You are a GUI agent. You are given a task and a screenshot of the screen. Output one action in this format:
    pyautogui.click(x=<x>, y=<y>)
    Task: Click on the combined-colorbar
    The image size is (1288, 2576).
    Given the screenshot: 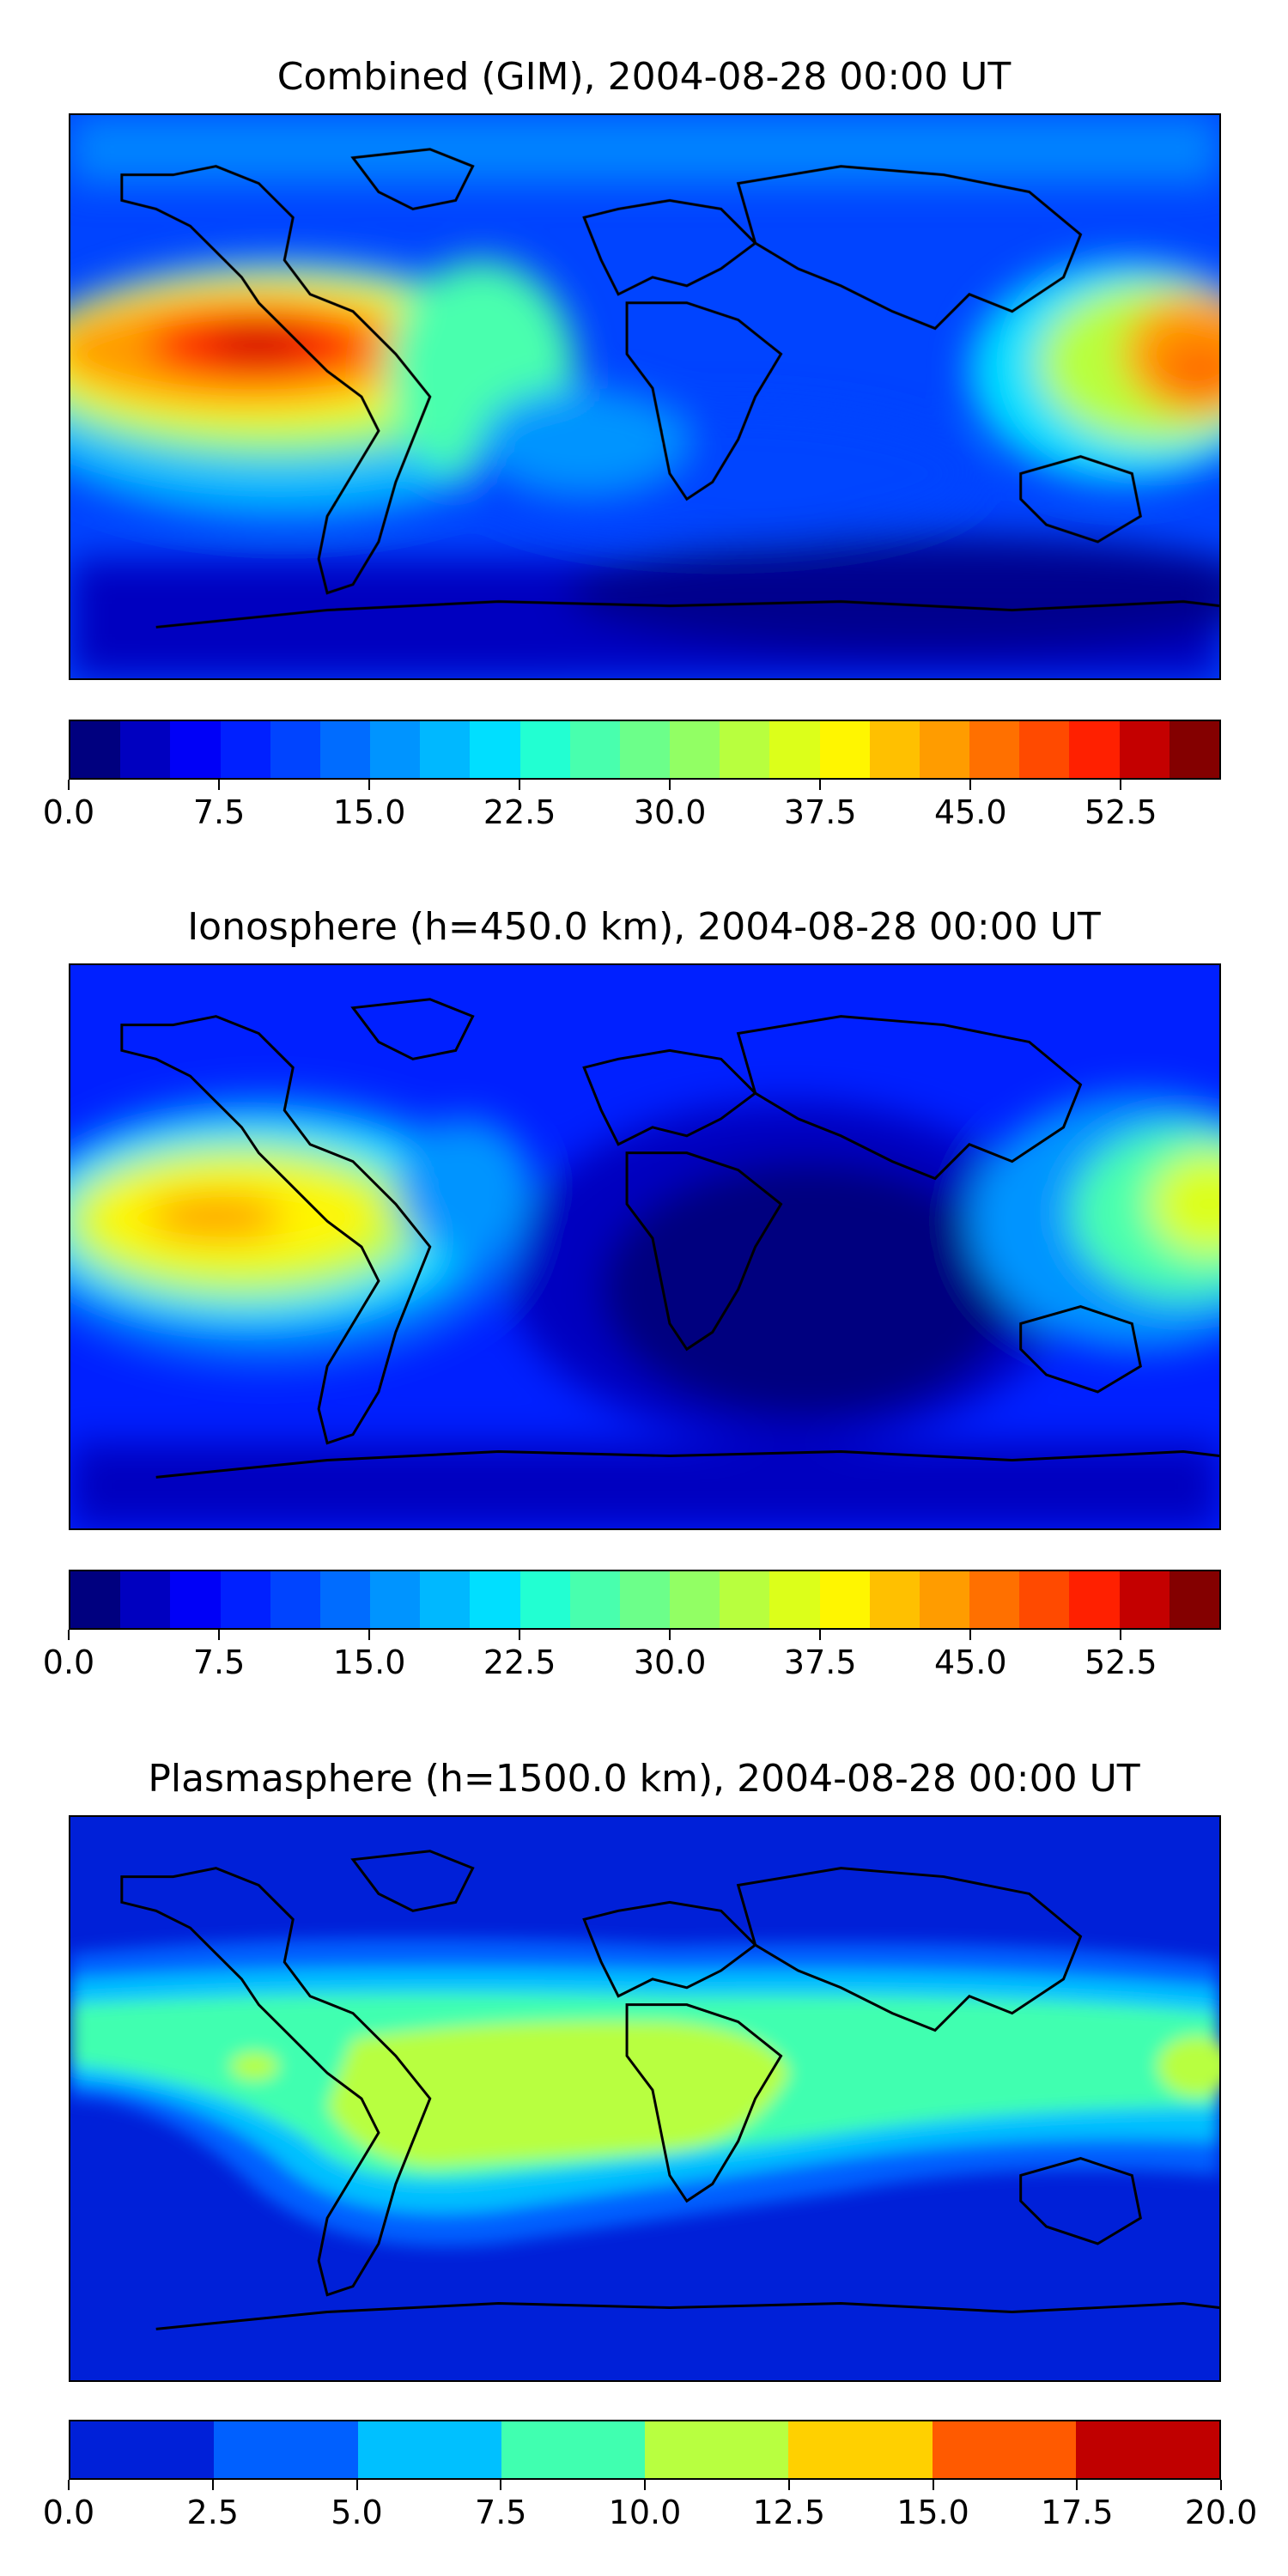 What is the action you would take?
    pyautogui.click(x=645, y=750)
    